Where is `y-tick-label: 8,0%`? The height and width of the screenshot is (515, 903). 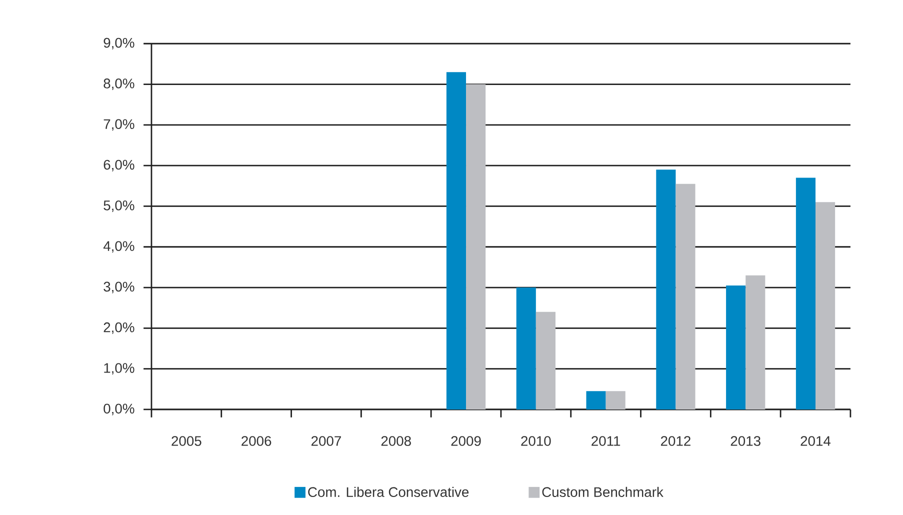 y-tick-label: 8,0% is located at coordinates (119, 84).